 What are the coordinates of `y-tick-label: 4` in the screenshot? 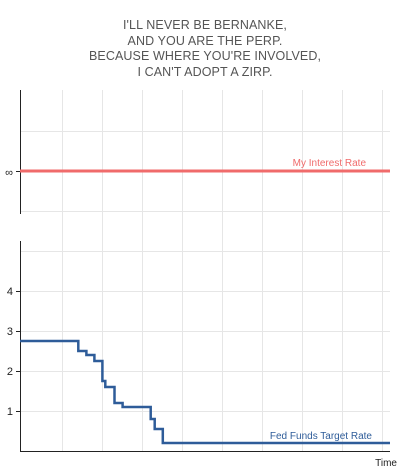 It's located at (10, 292).